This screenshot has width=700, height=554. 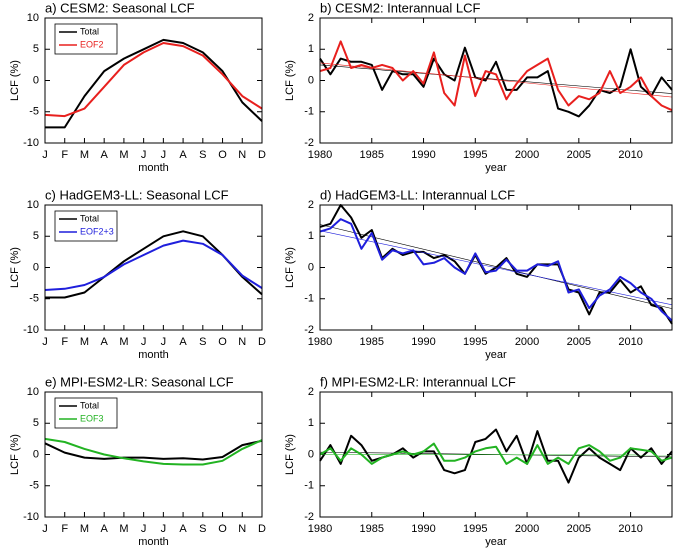 I want to click on x-tick-label: N, so click(x=242, y=155).